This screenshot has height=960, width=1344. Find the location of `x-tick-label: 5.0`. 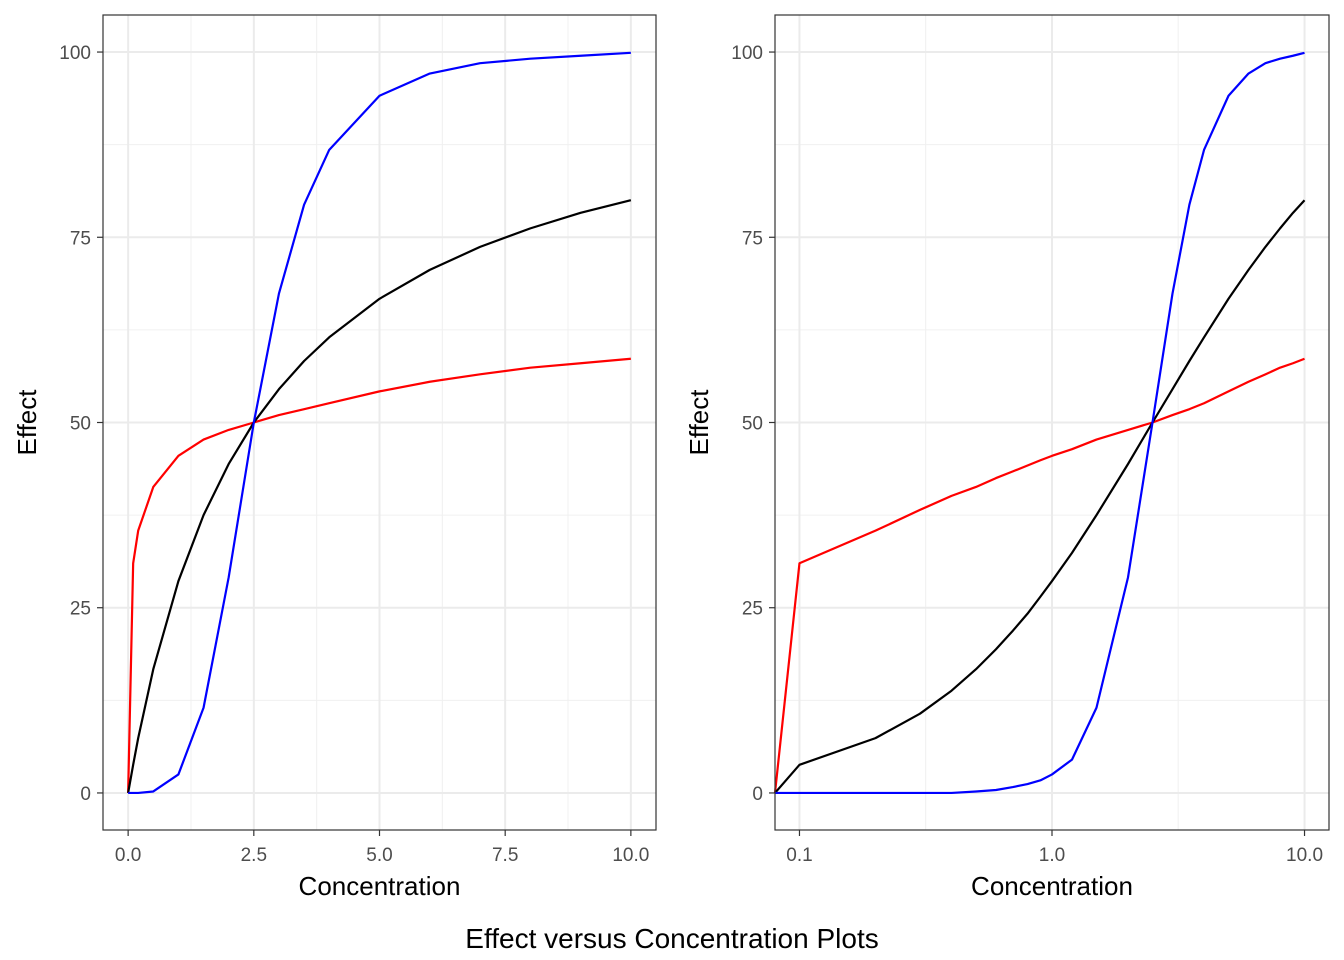

x-tick-label: 5.0 is located at coordinates (379, 855).